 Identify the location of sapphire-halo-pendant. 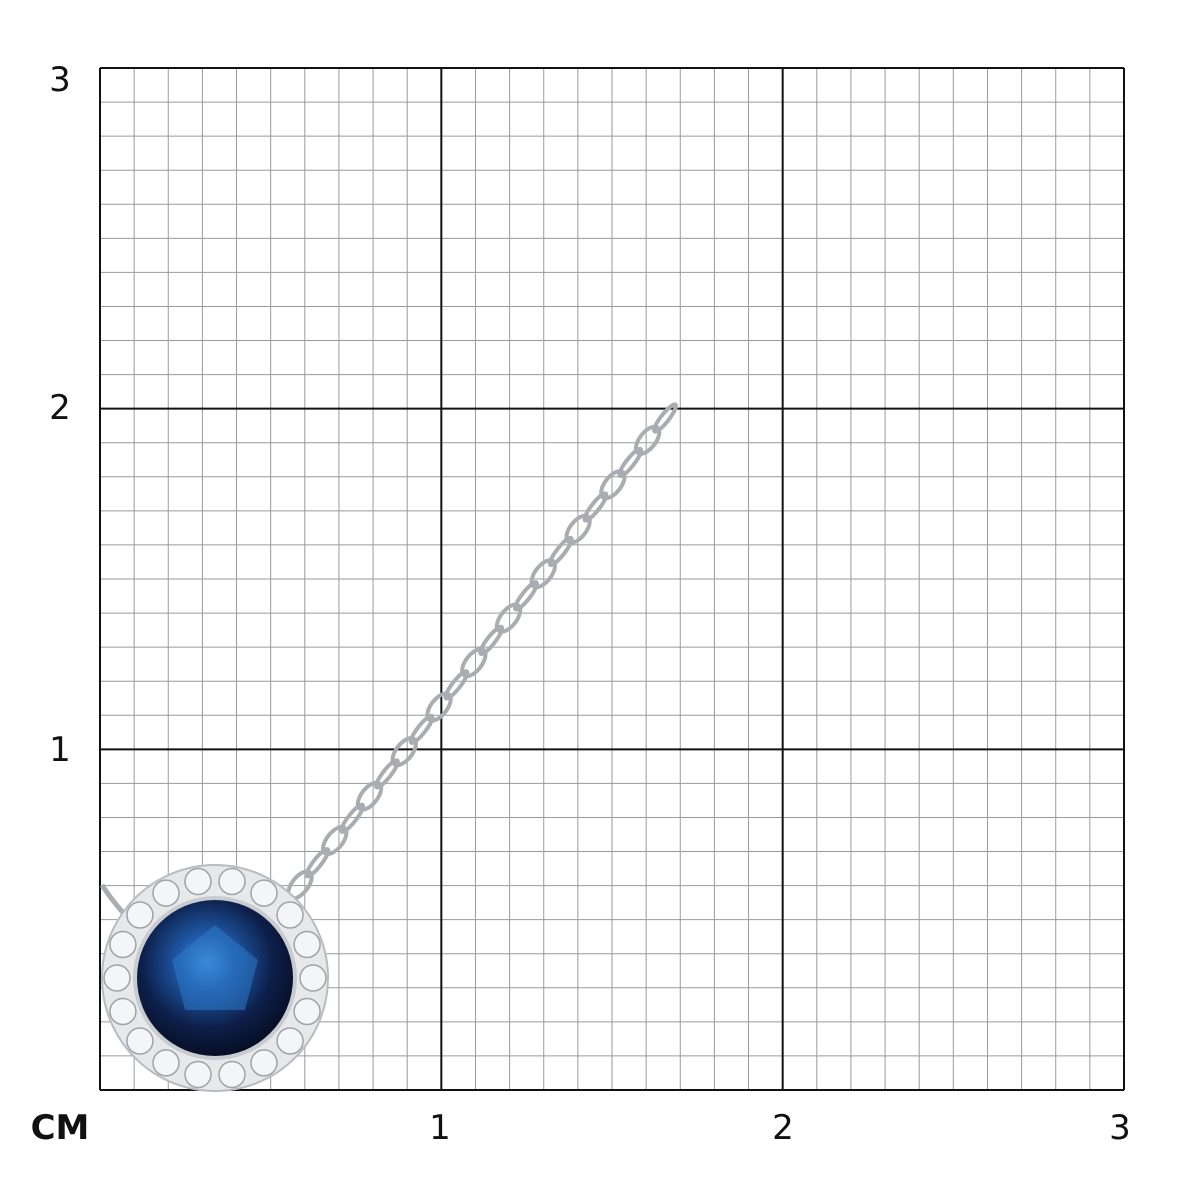
(215, 978).